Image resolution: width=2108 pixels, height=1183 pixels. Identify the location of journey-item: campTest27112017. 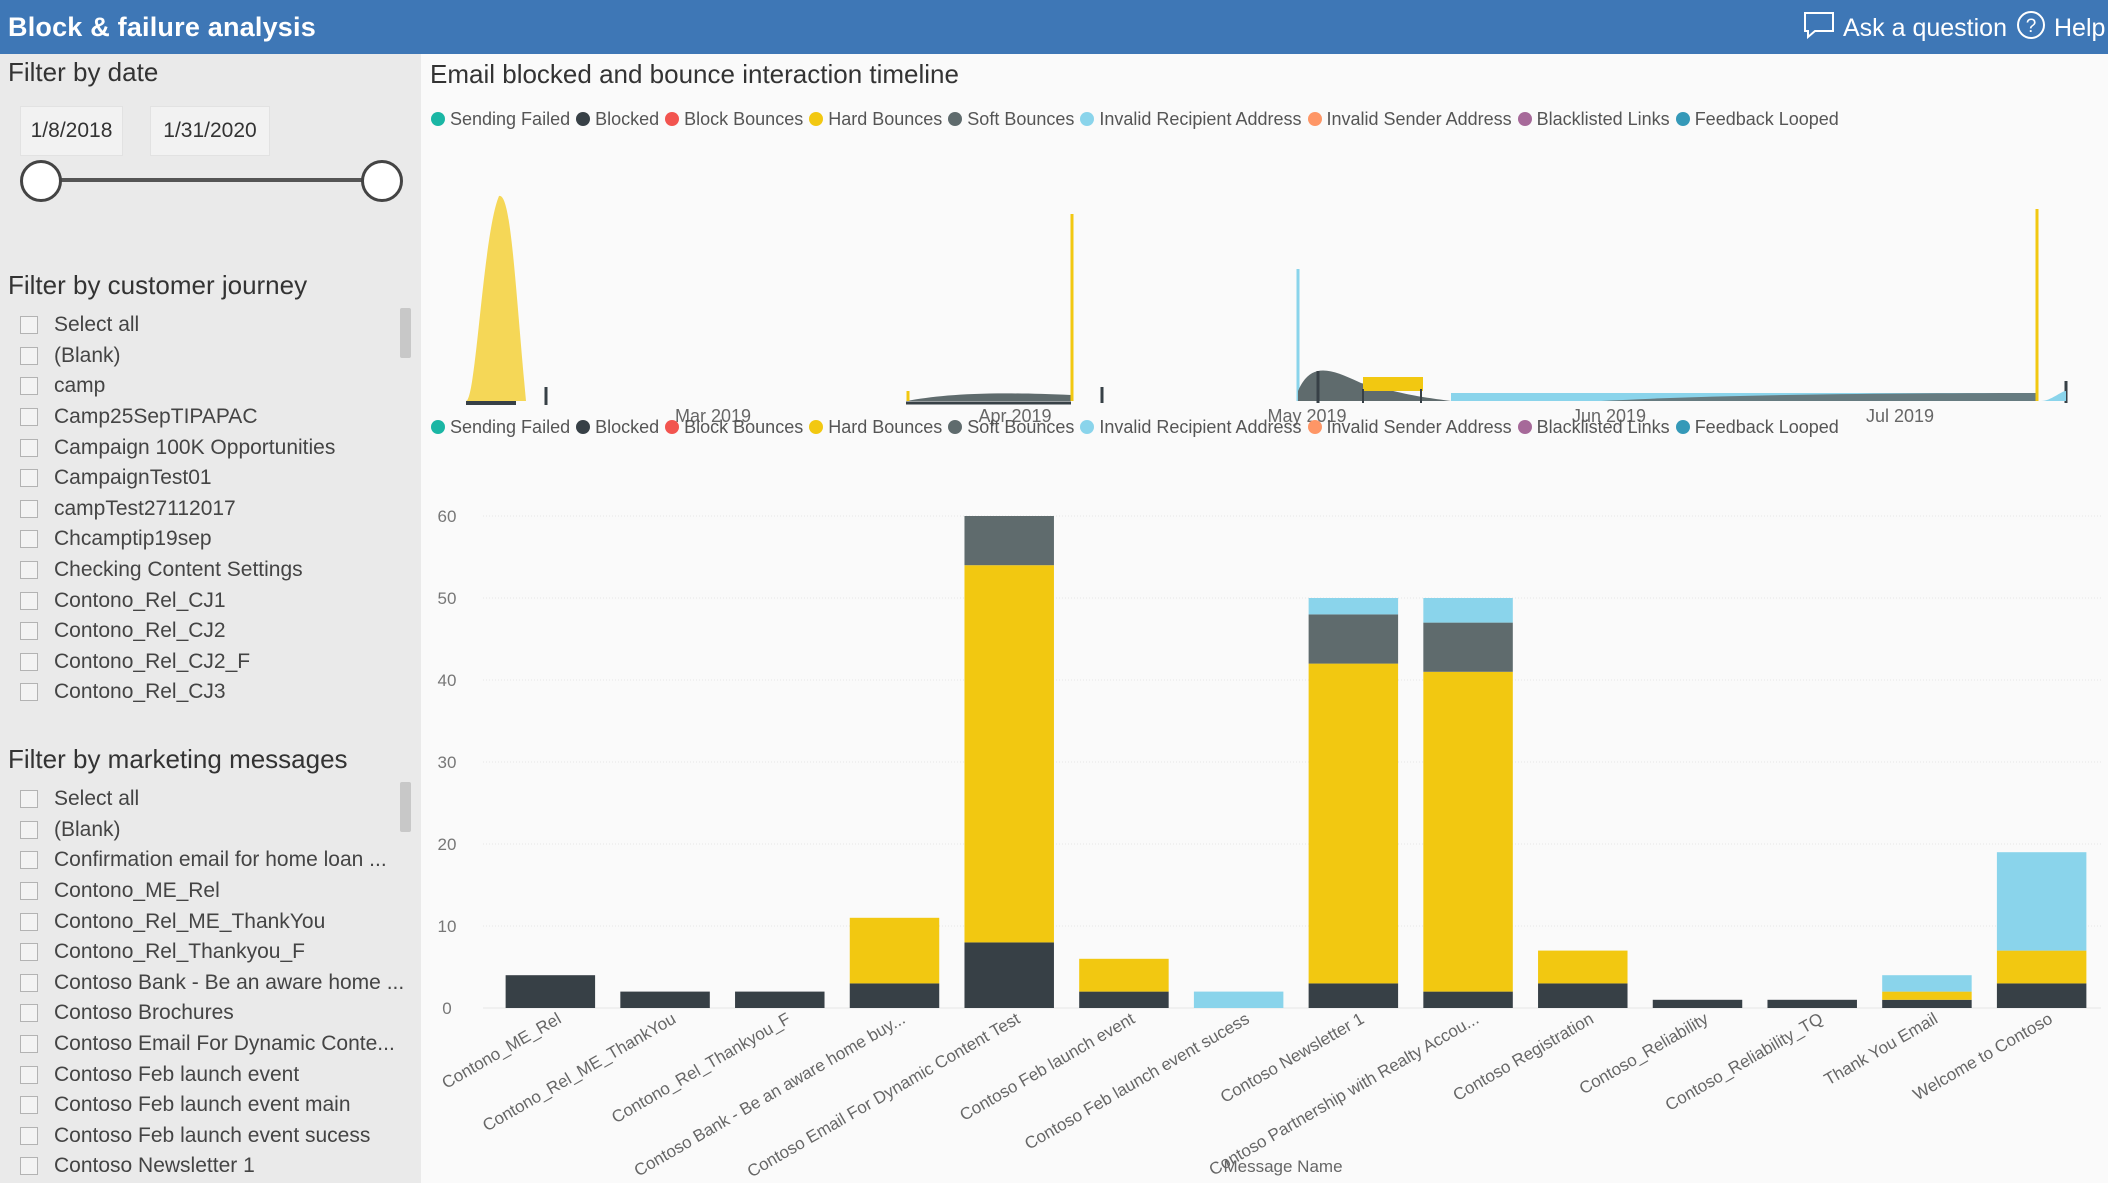
(215, 509).